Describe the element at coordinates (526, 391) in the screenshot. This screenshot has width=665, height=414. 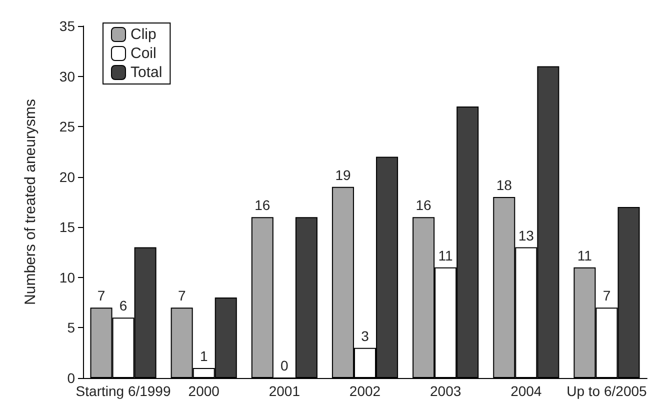
I see `x-tick-label: 2004` at that location.